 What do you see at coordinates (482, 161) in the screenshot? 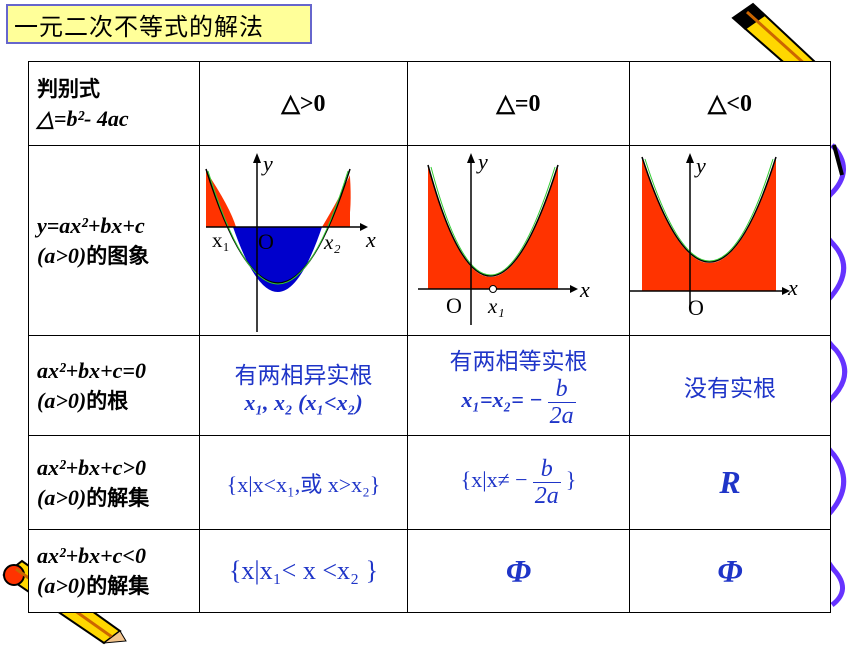
I see `graph2-y-label: y` at bounding box center [482, 161].